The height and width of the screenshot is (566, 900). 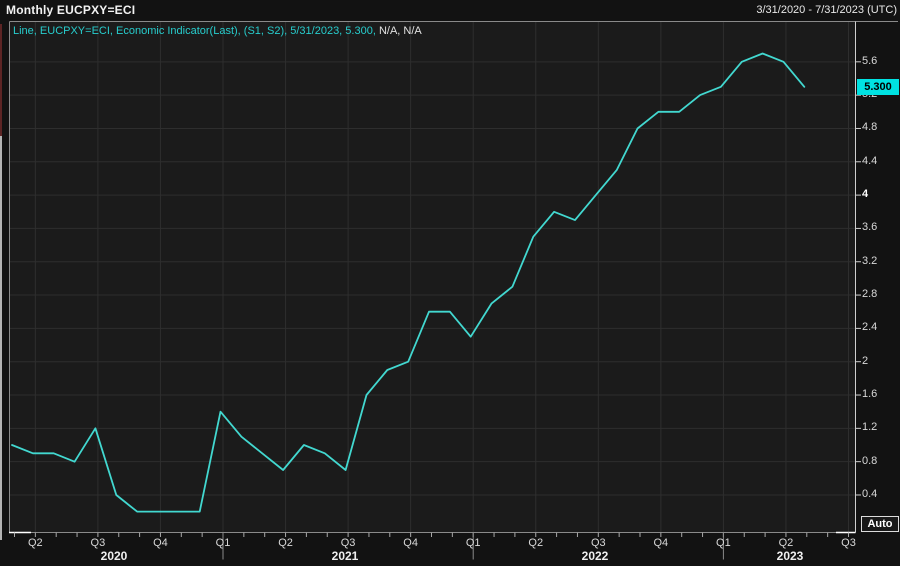 I want to click on y-axis-label: 2, so click(x=865, y=360).